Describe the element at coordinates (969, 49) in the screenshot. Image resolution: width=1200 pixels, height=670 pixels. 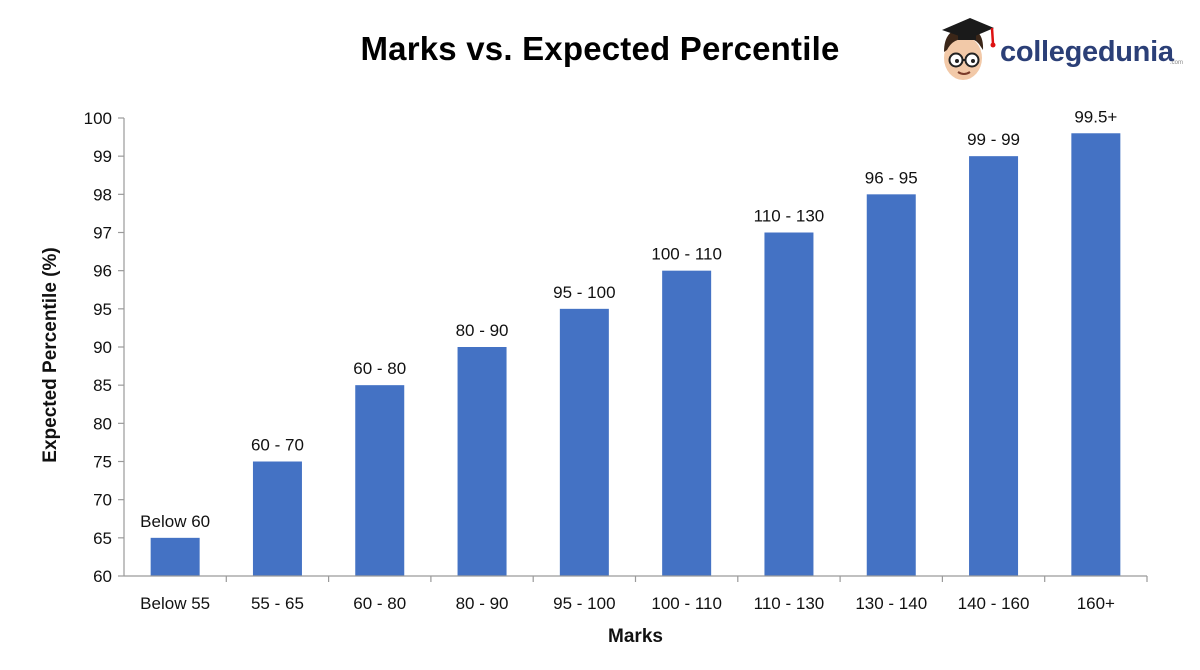
I see `mascot-icon` at that location.